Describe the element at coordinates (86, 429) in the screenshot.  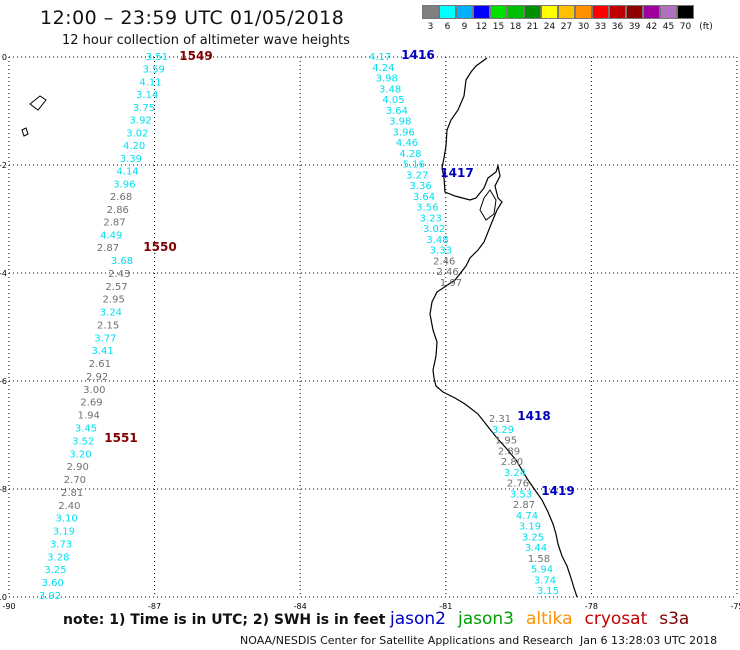
I see `wave-height-value: 3.45` at that location.